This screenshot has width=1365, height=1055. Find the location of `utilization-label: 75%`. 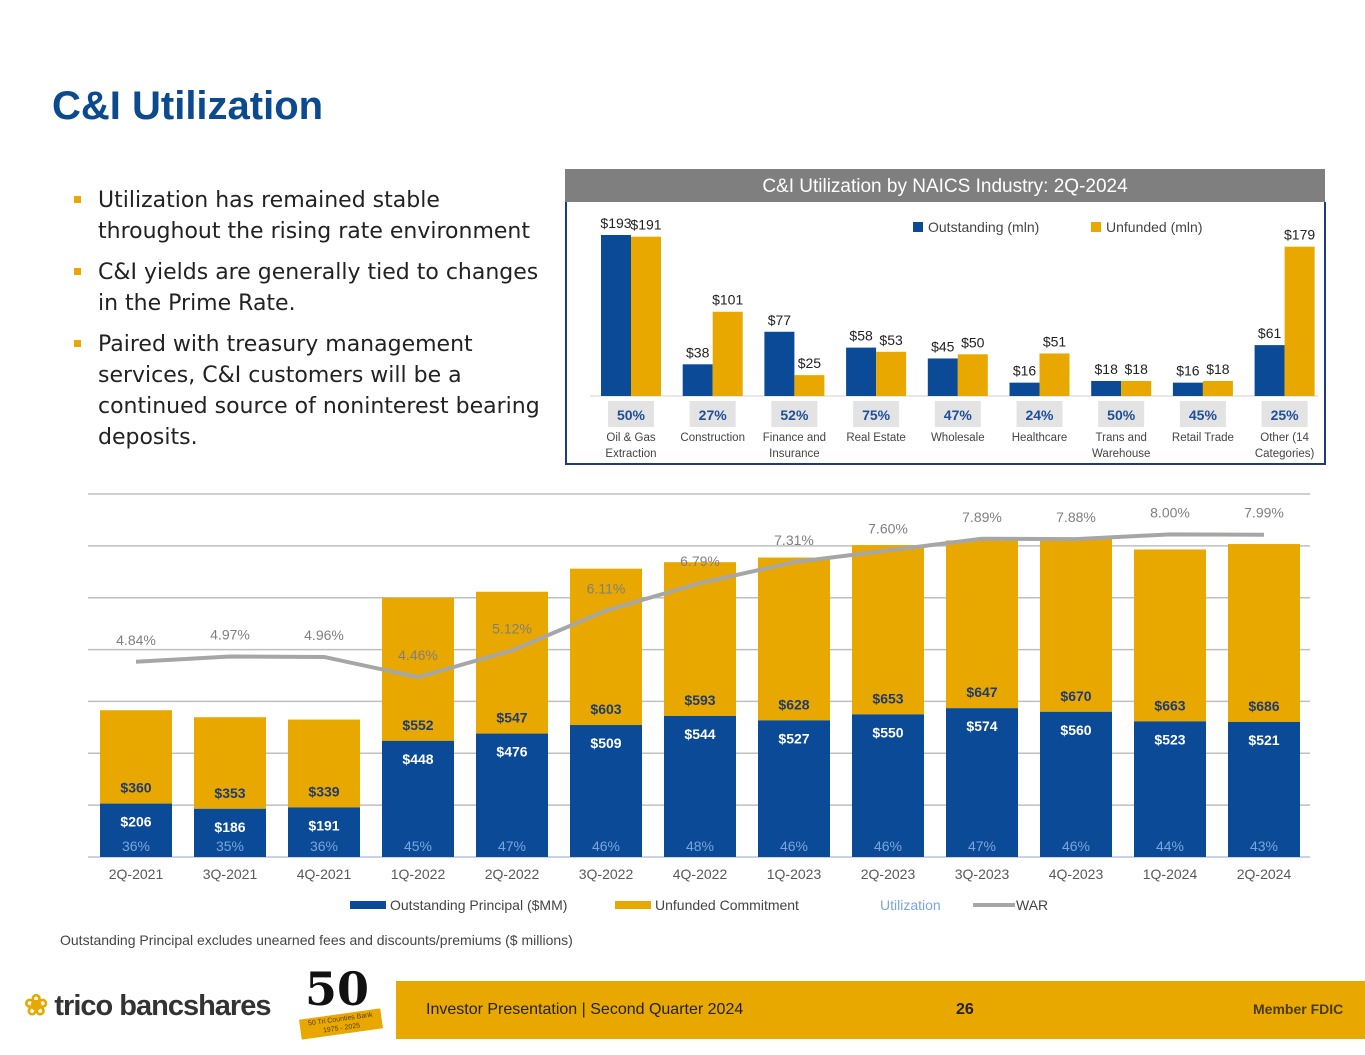

utilization-label: 75% is located at coordinates (876, 415).